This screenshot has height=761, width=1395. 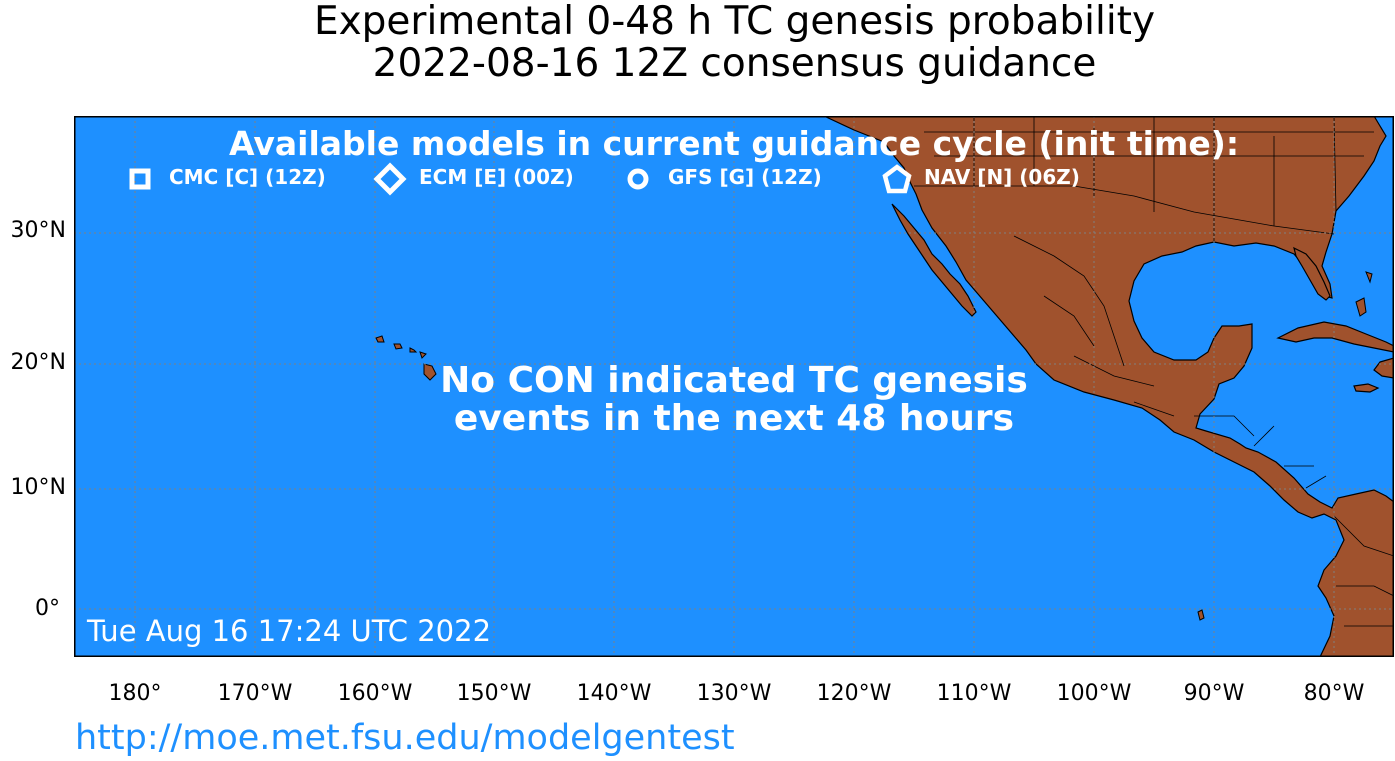 I want to click on lon-label-90w: 90°W, so click(x=1214, y=693).